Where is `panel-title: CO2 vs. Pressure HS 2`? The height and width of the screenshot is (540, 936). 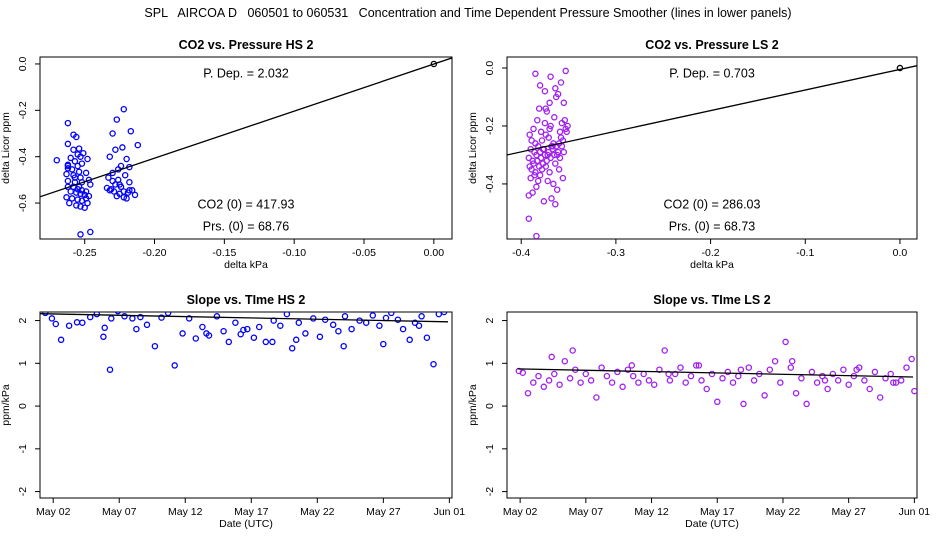 panel-title: CO2 vs. Pressure HS 2 is located at coordinates (246, 45).